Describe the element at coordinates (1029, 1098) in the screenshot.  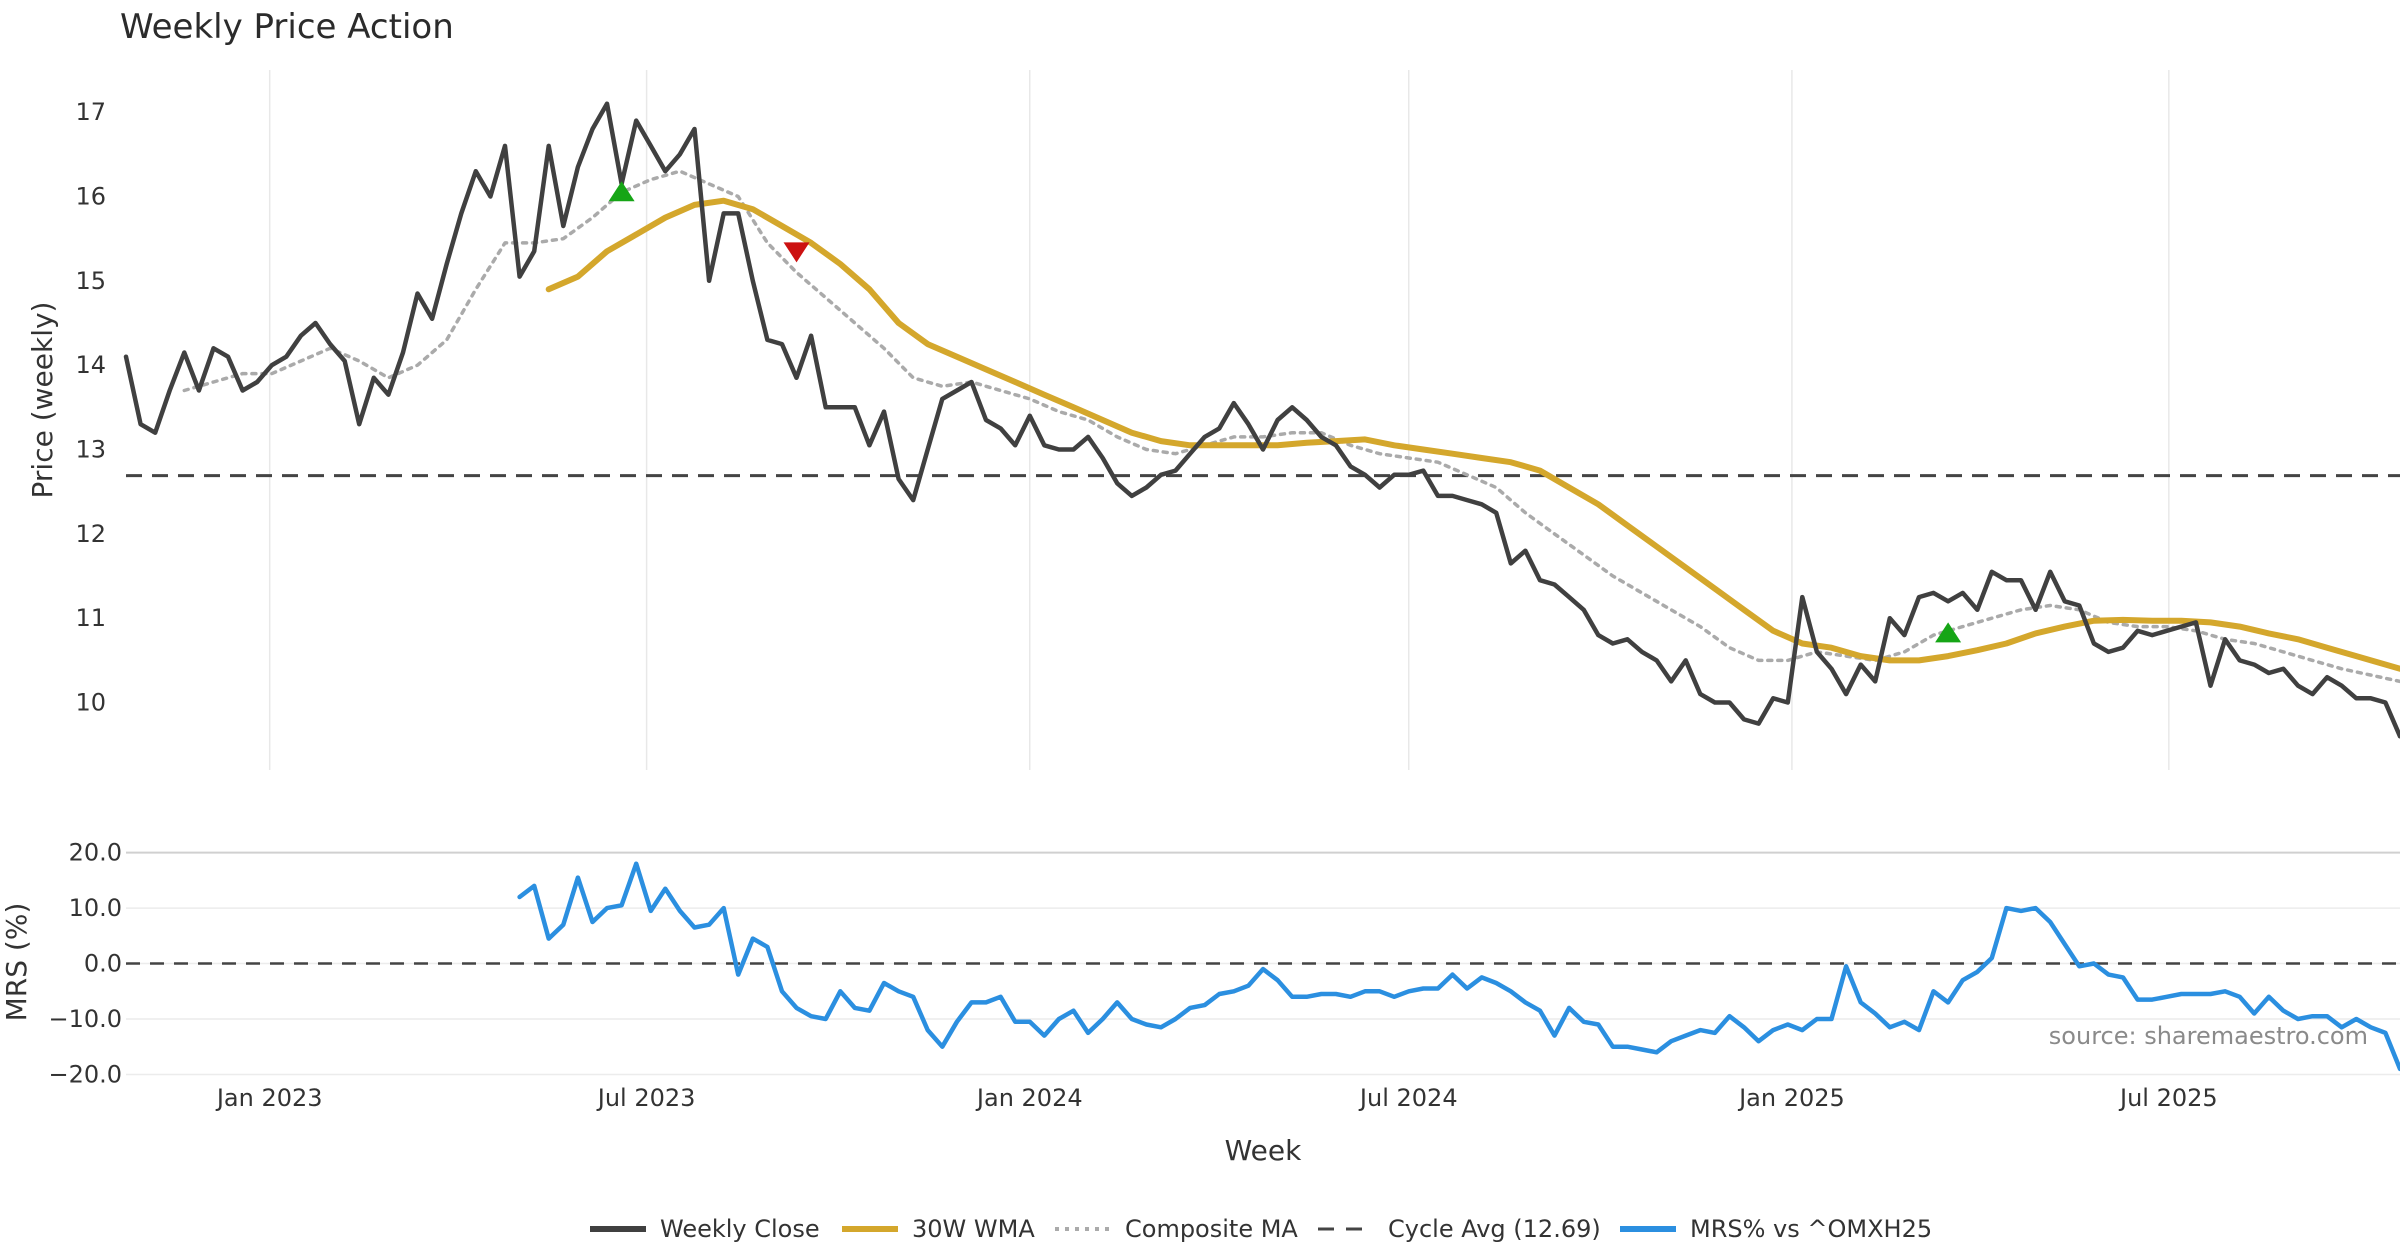
I see `x-tick-label: Jan 2024` at that location.